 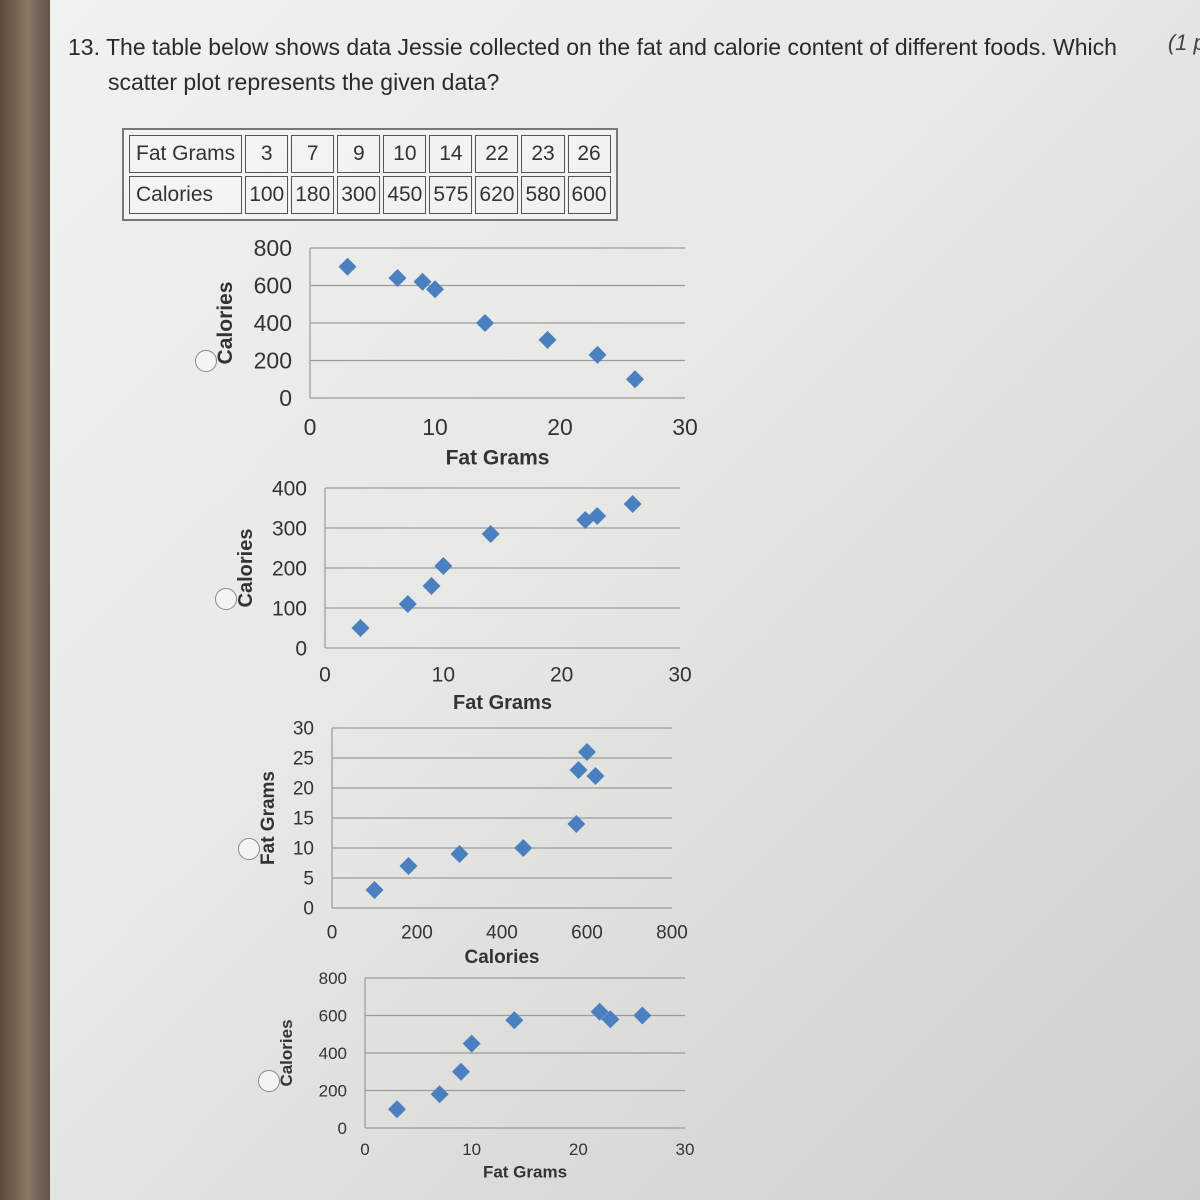 I want to click on y-axis-title: Fat Grams, so click(x=268, y=818).